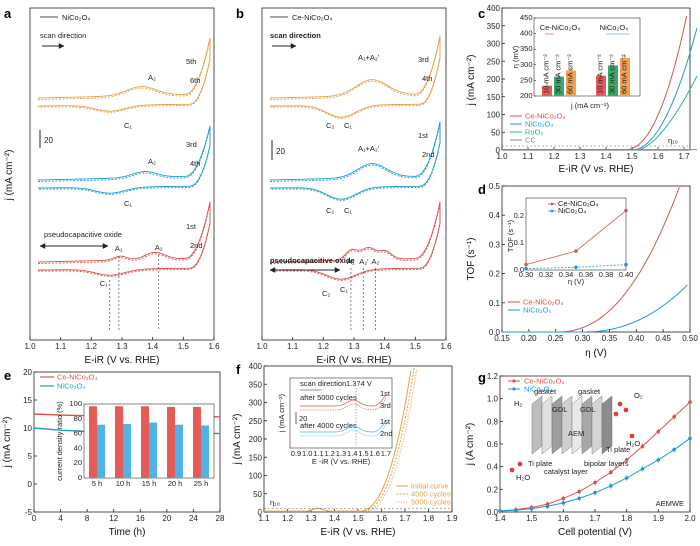  I want to click on panel-f-inset-scan-label: scan direction, so click(323, 383).